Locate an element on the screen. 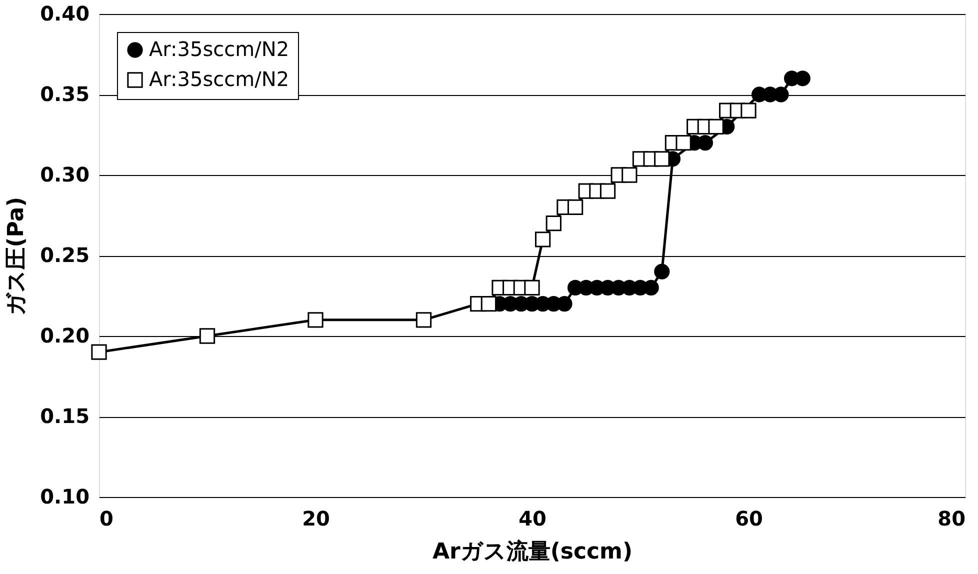 The image size is (978, 574). y-axis-title: ガス圧(Pa) is located at coordinates (17, 256).